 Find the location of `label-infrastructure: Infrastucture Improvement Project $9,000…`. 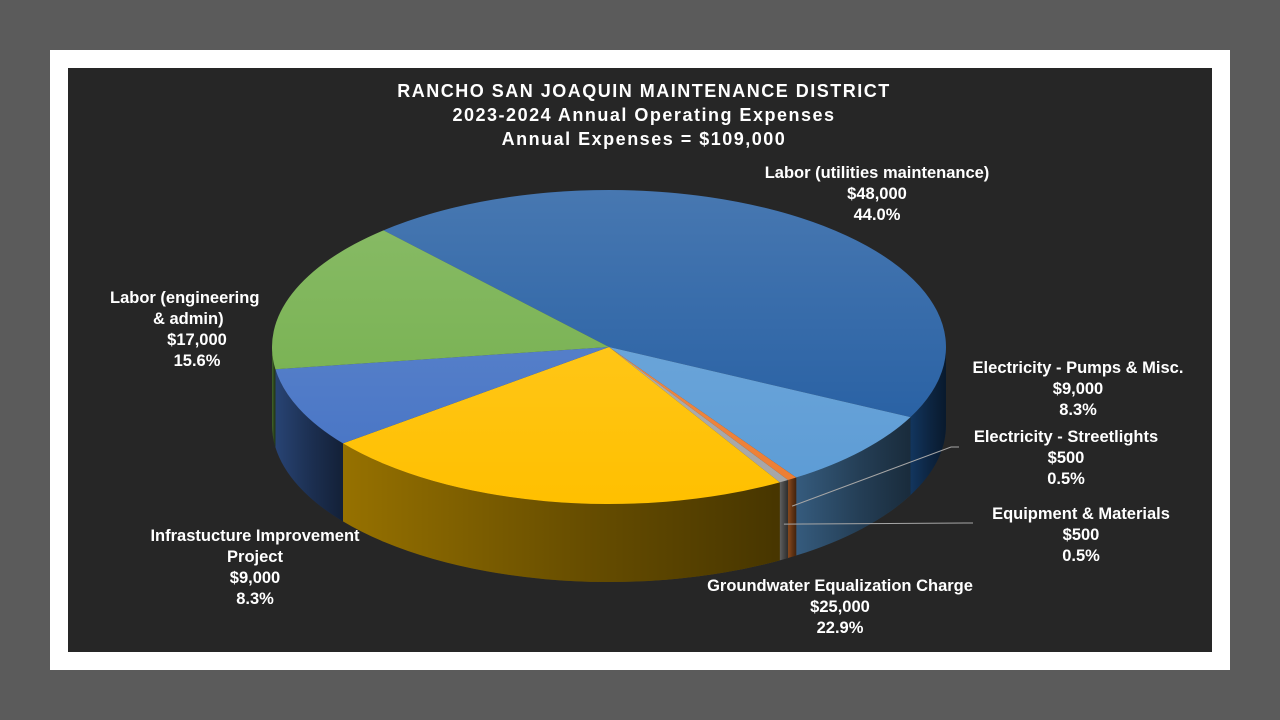

label-infrastructure: Infrastucture Improvement Project $9,000… is located at coordinates (255, 568).